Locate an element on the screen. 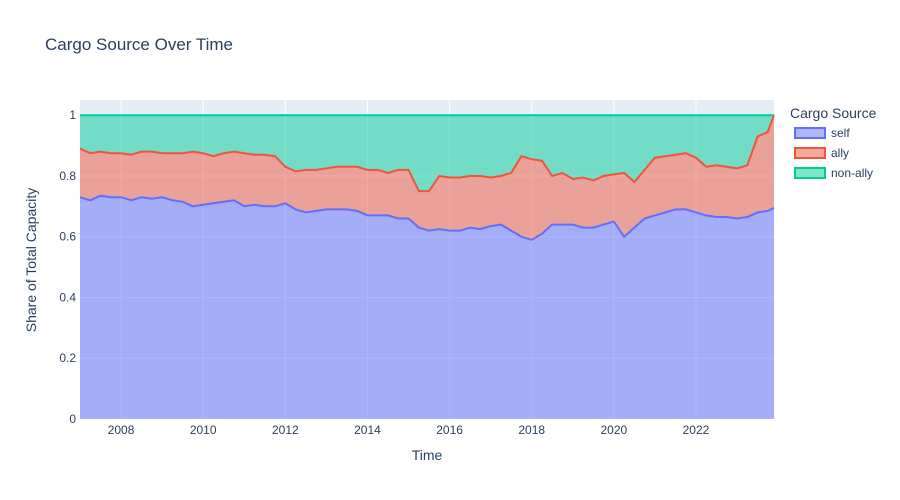  legend-item-ally: ally is located at coordinates (821, 153).